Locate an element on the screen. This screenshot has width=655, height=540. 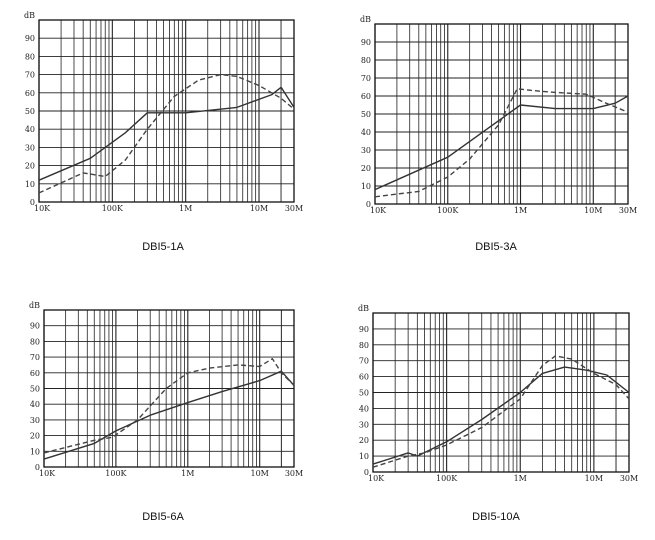
chart-caption: DBI5-3A is located at coordinates (496, 247).